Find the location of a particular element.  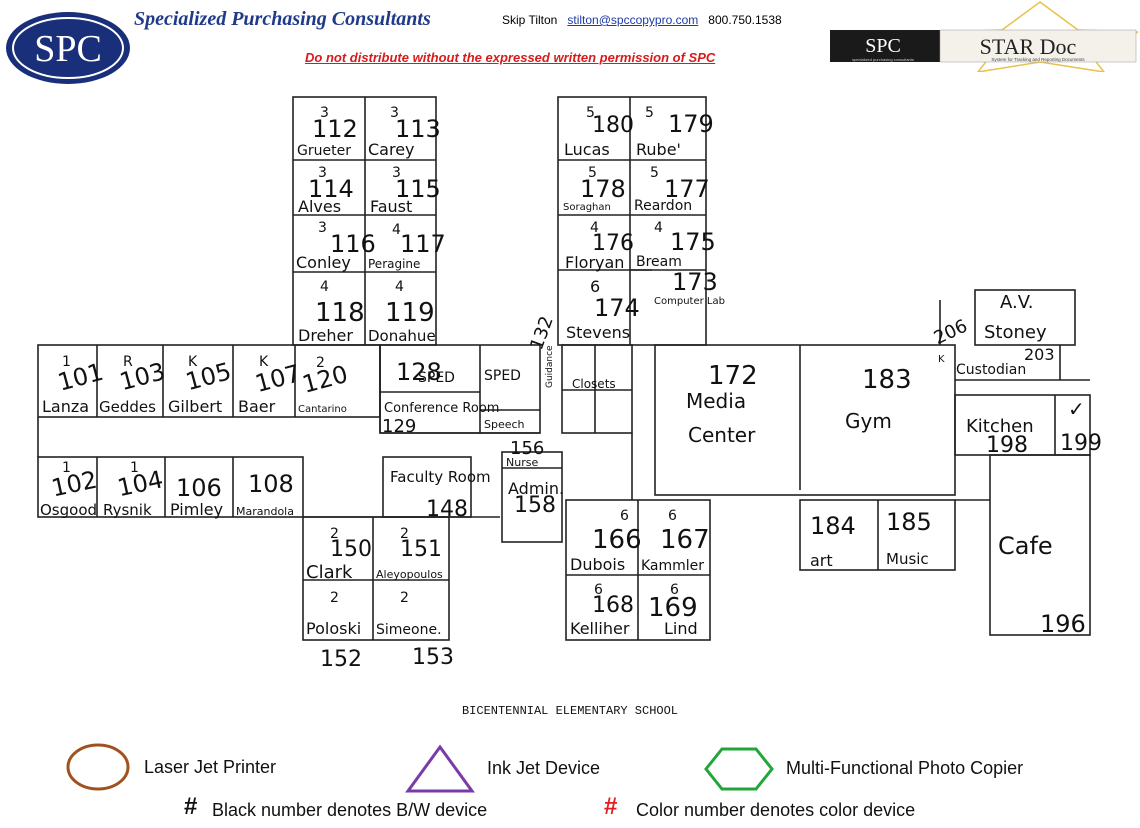

room-number: 206 is located at coordinates (951, 333).